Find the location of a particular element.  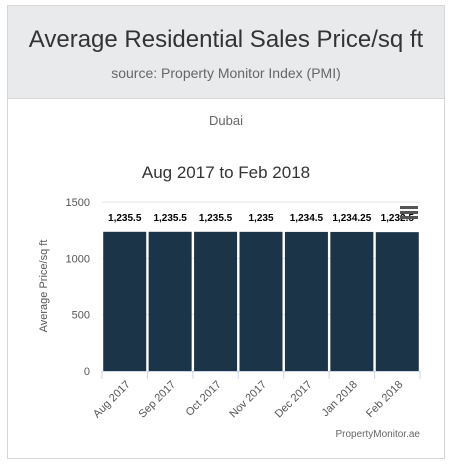

hamburger-menu-icon is located at coordinates (409, 212).